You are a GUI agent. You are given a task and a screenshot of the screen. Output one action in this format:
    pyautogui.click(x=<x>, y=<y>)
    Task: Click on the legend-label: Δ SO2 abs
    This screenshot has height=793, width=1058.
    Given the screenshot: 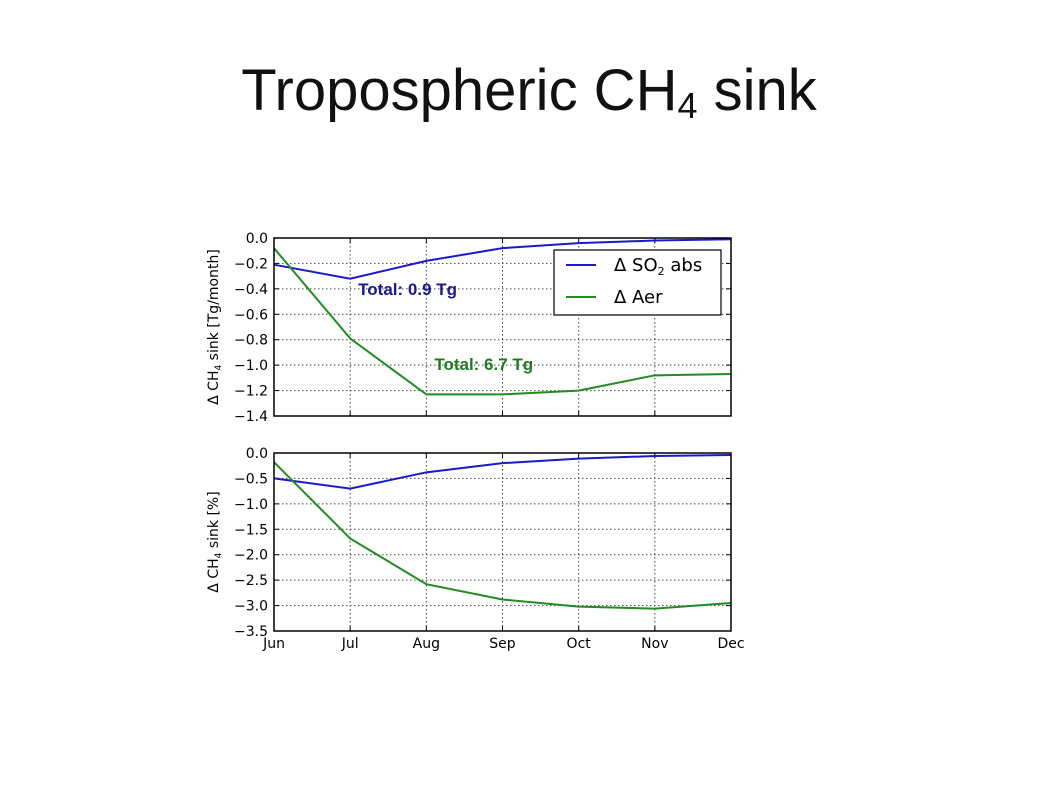 What is the action you would take?
    pyautogui.click(x=658, y=266)
    